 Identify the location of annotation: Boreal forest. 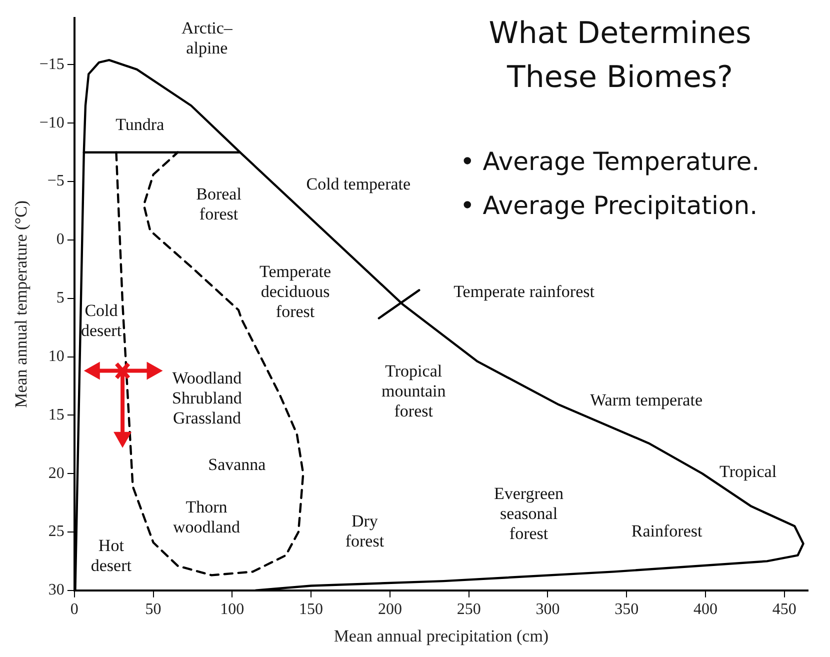
(219, 204).